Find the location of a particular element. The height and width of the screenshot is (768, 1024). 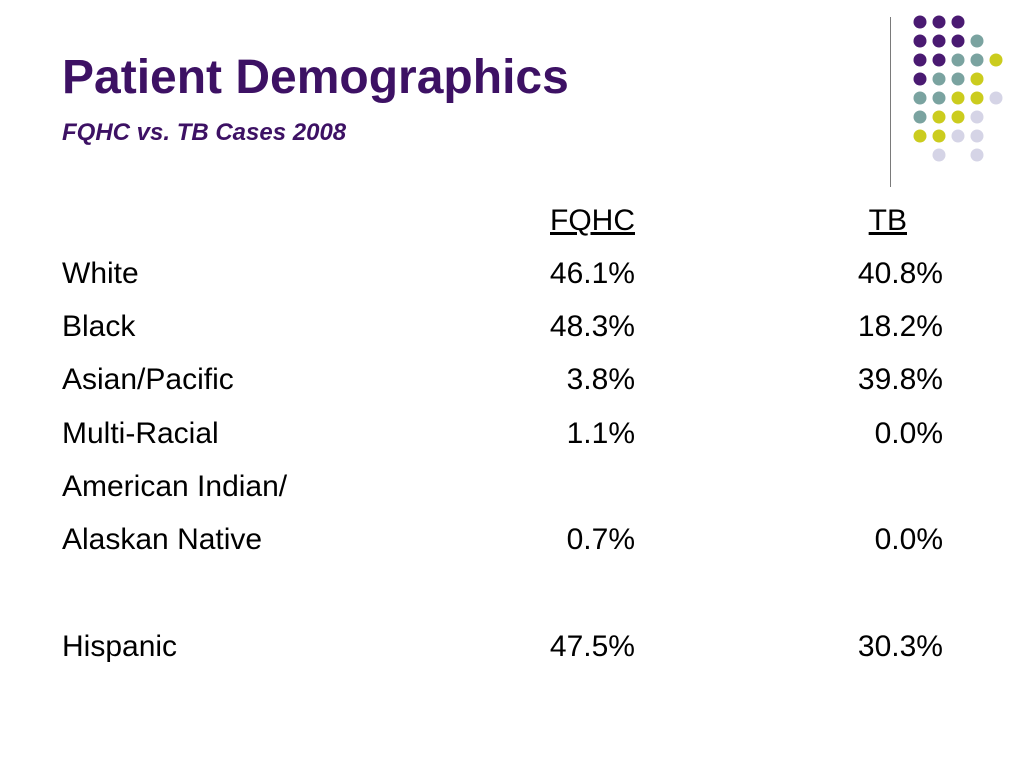

fqhc-value: 3.8% is located at coordinates (600, 379).